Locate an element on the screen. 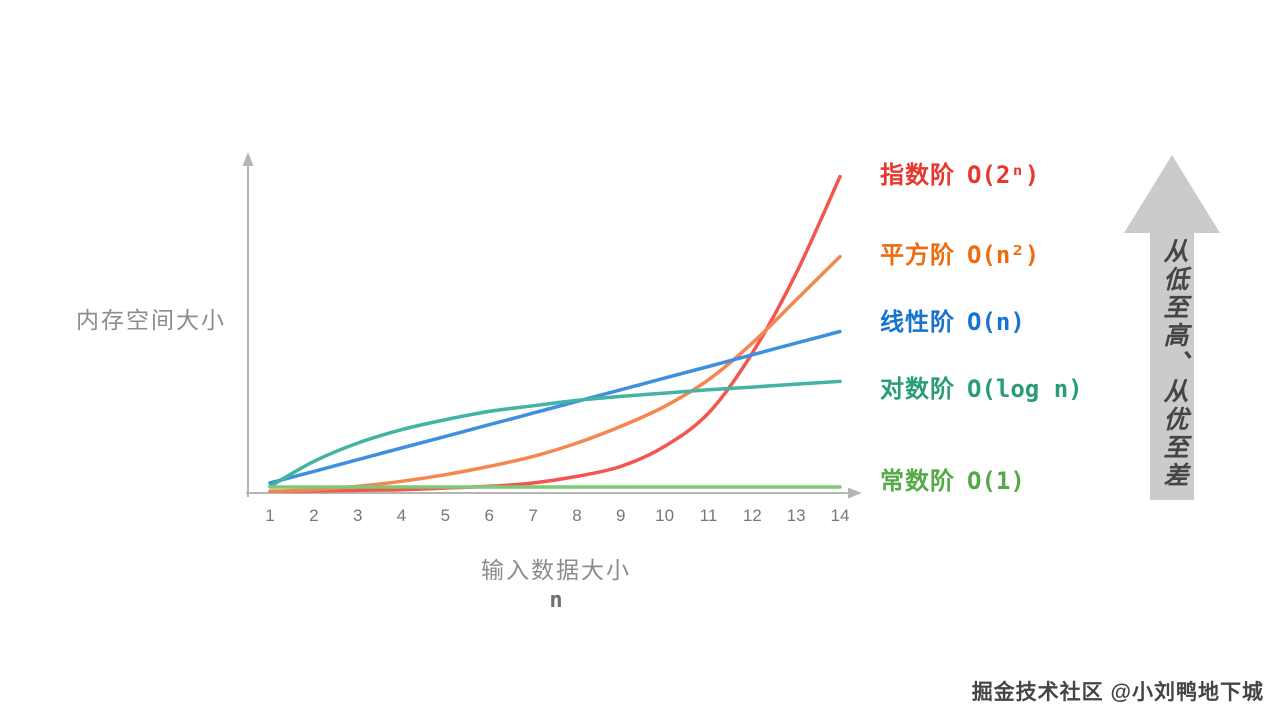 This screenshot has width=1280, height=720. legend-notation: O(log n) is located at coordinates (1025, 389).